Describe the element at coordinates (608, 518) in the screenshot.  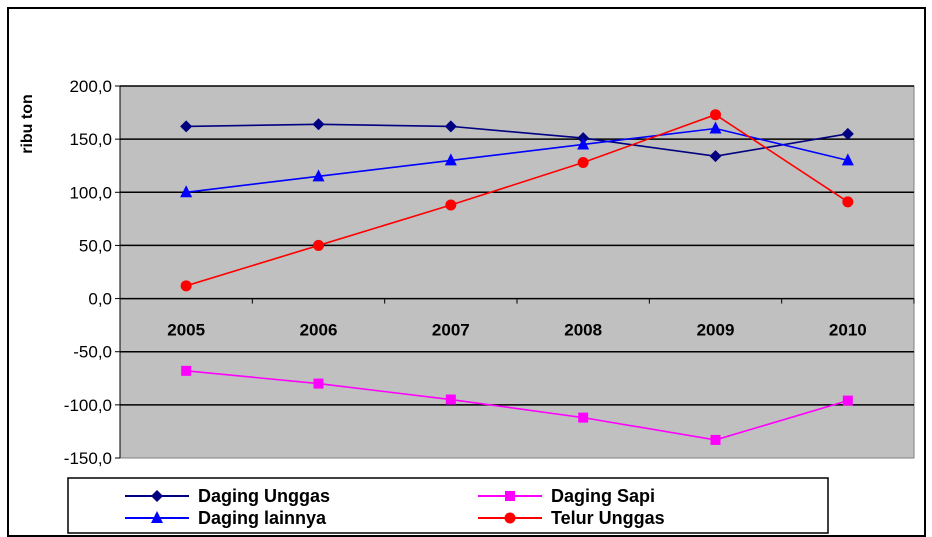
I see `legend-label: Telur Unggas` at that location.